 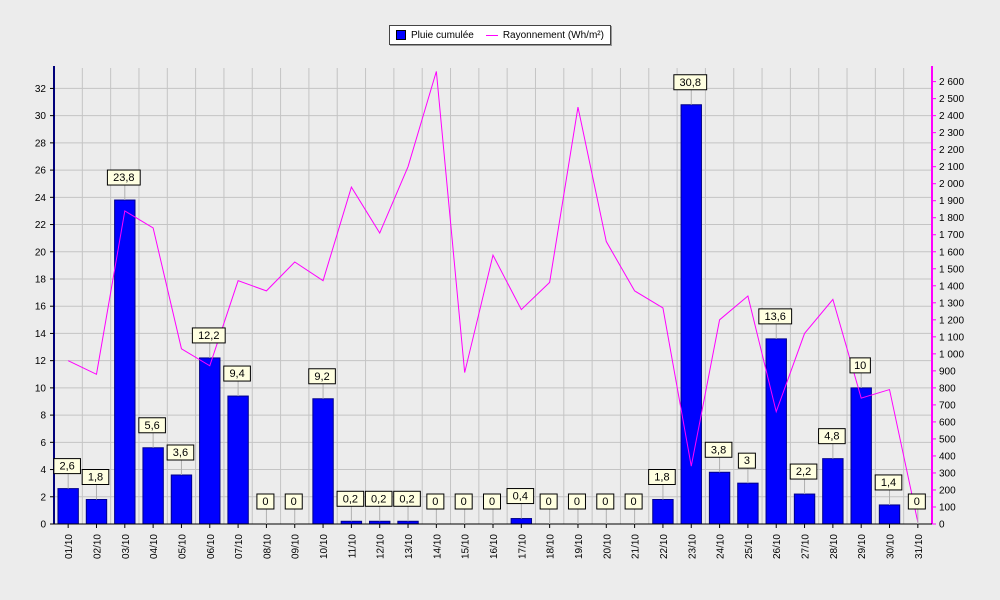 I want to click on legend-line-swatch, so click(x=491, y=35).